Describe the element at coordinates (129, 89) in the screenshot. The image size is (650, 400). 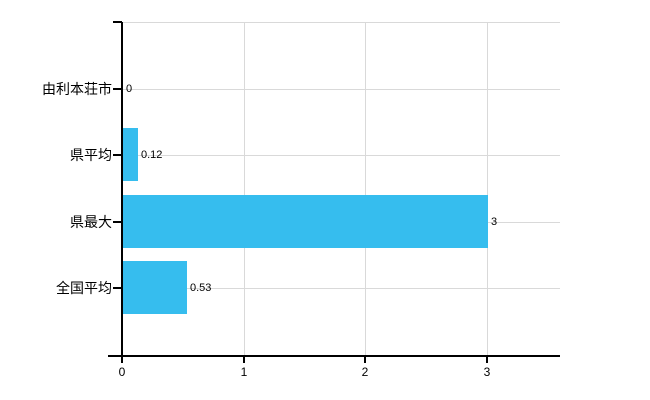
I see `bar-value-label: 0` at that location.